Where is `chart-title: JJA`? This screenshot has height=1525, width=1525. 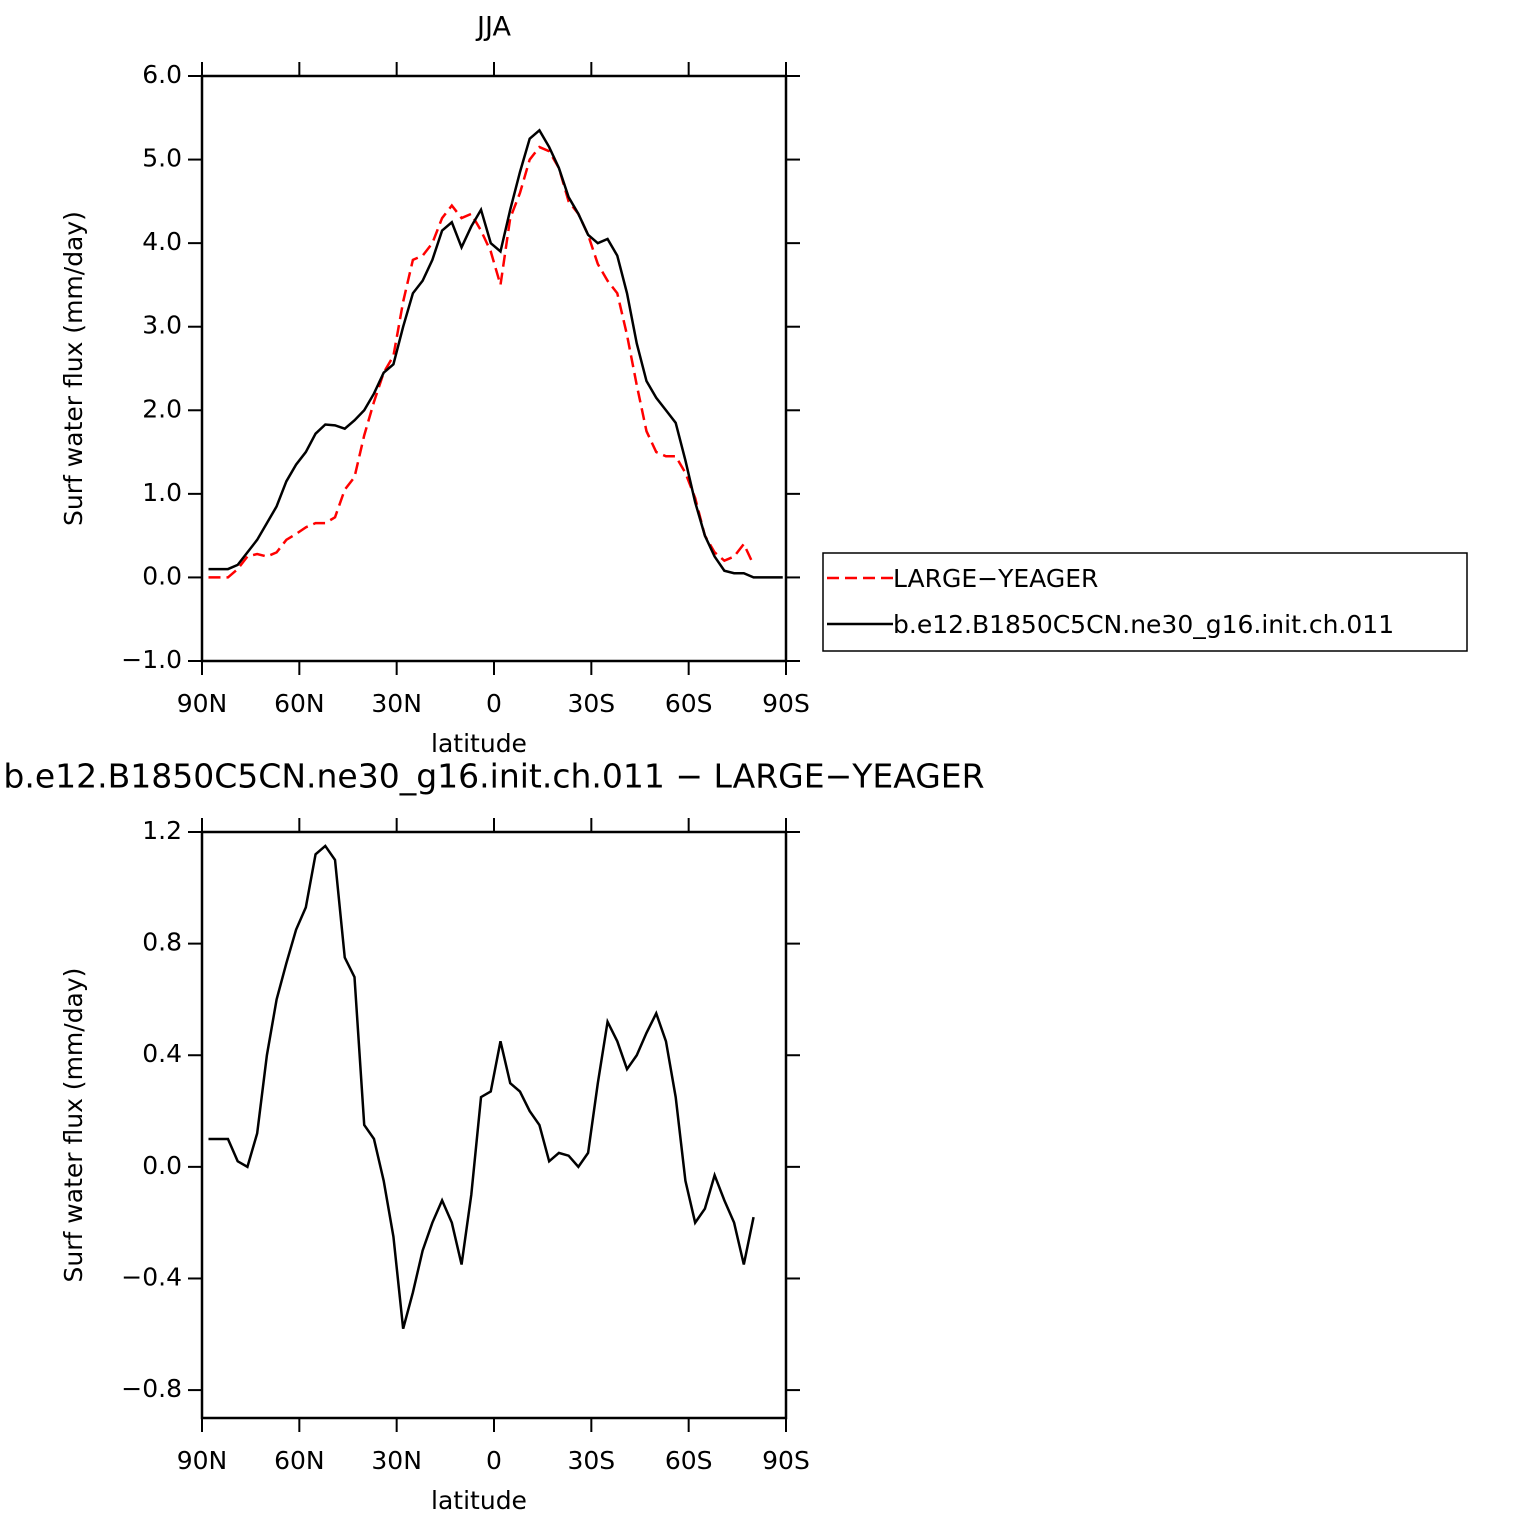
chart-title: JJA is located at coordinates (493, 27).